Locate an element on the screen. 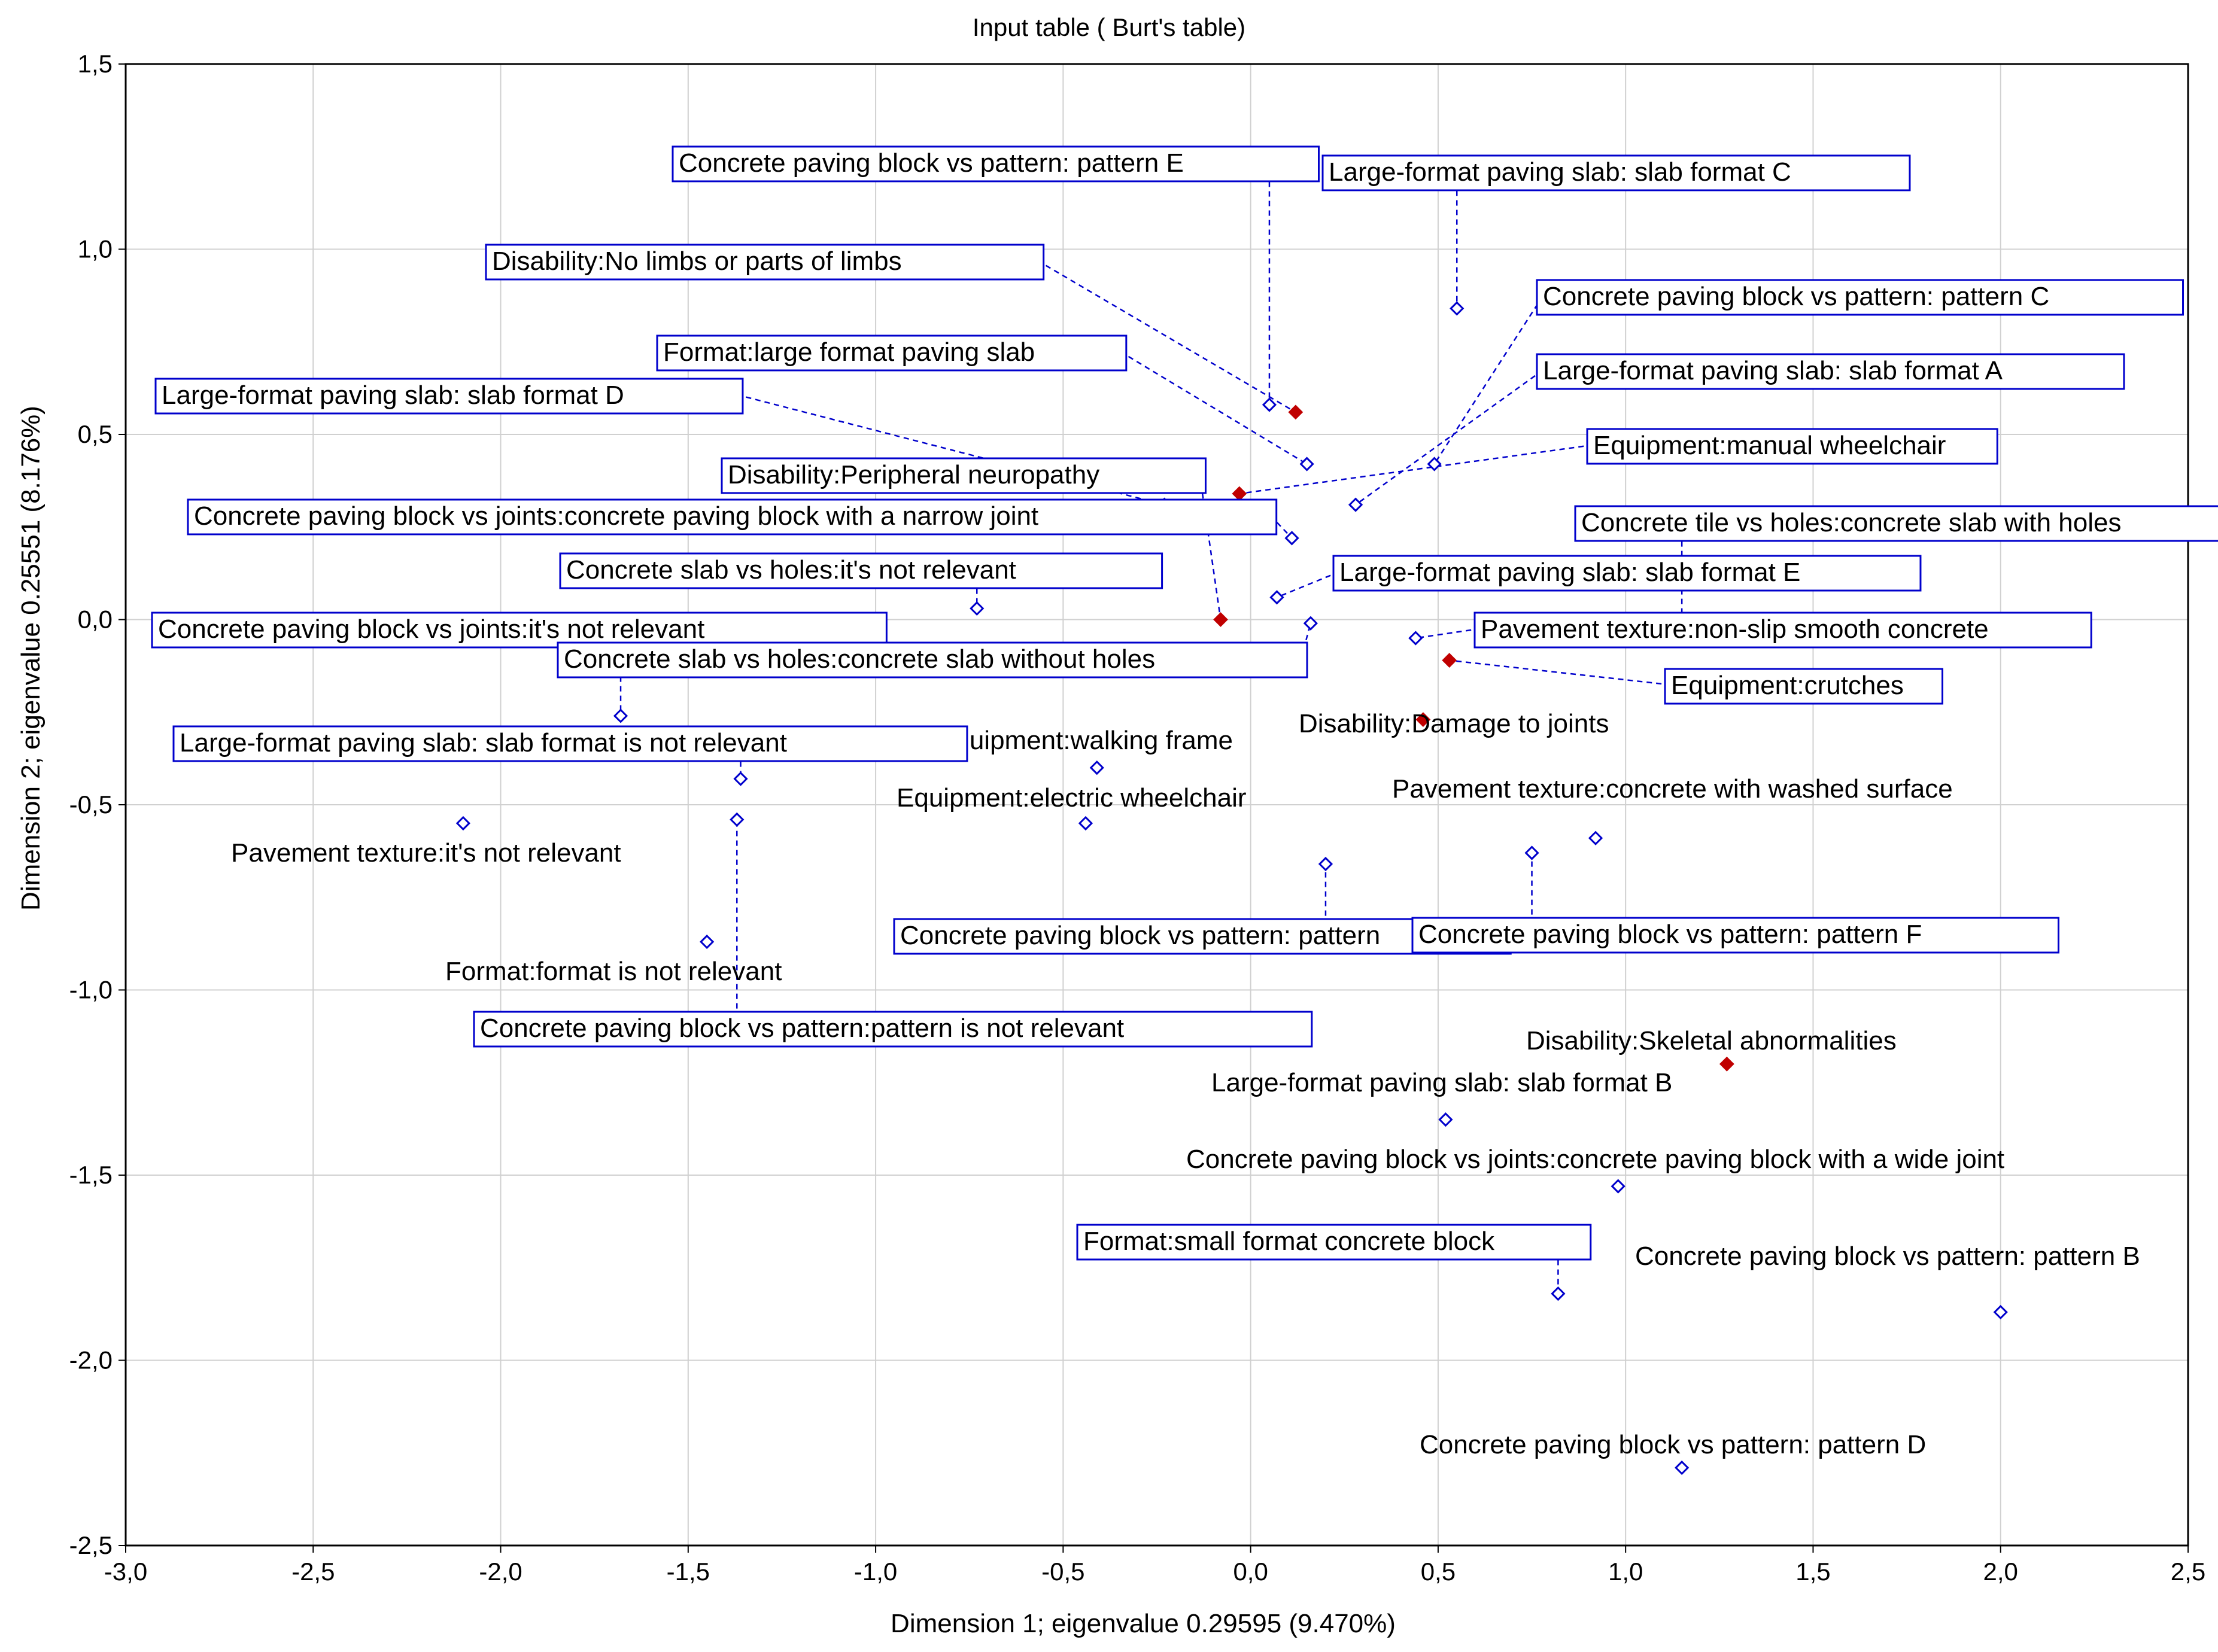 Image resolution: width=2218 pixels, height=1652 pixels. x-tick-label: -1,5 is located at coordinates (688, 1571).